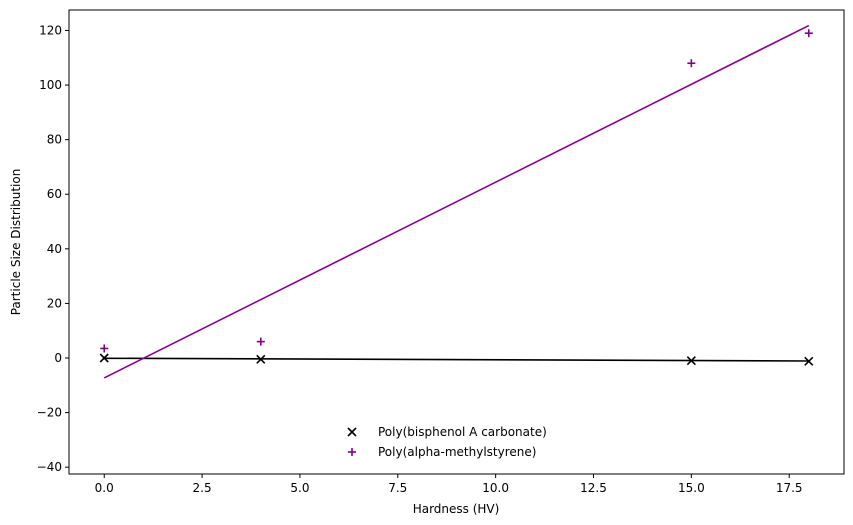 The height and width of the screenshot is (525, 853). I want to click on x-tick-label: 10.0, so click(495, 488).